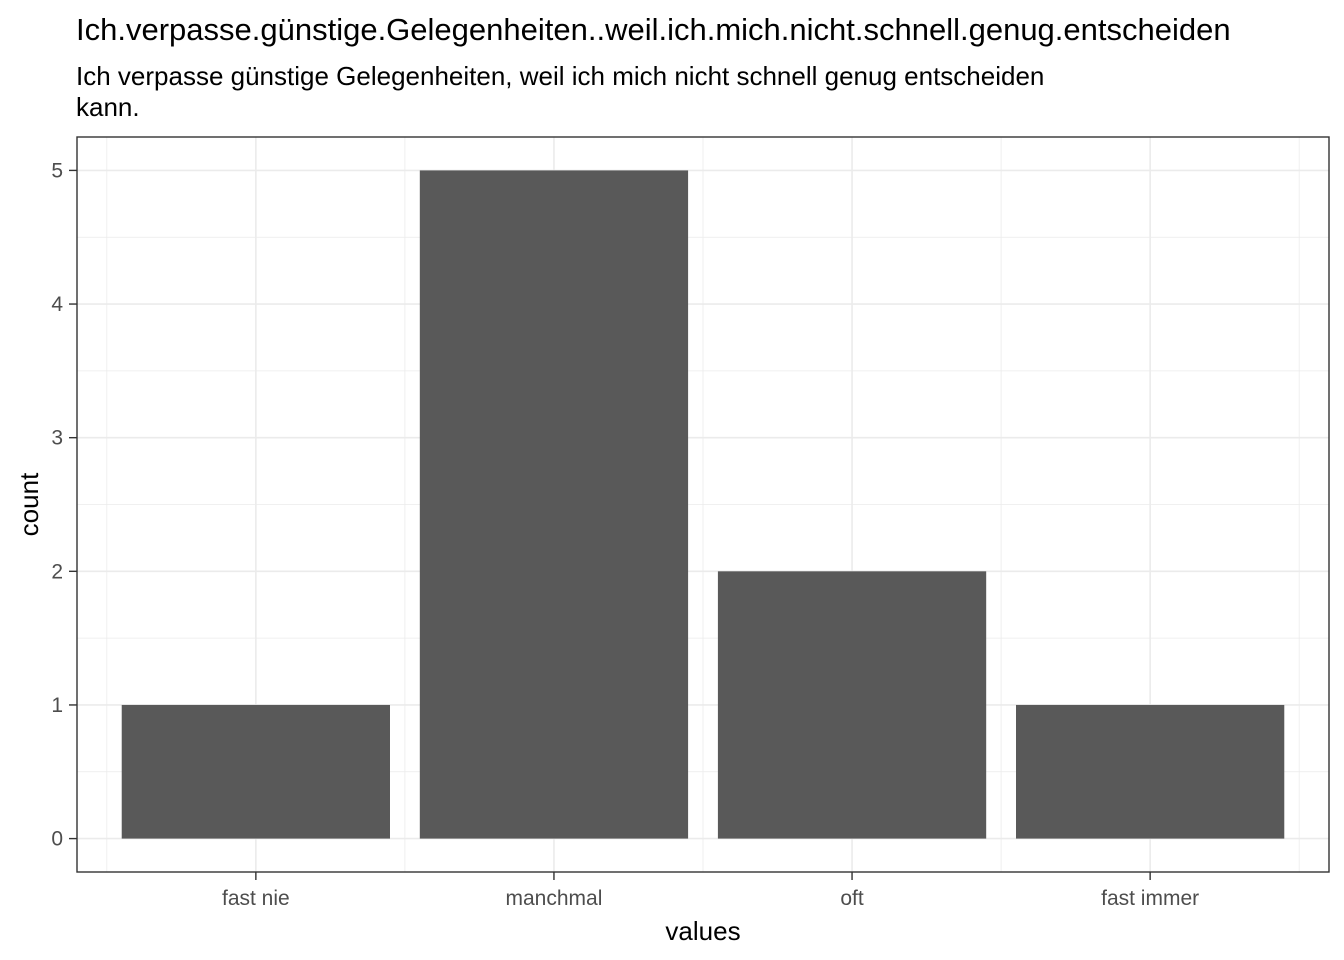 This screenshot has height=960, width=1344. What do you see at coordinates (57, 839) in the screenshot?
I see `y-tick-label: 0` at bounding box center [57, 839].